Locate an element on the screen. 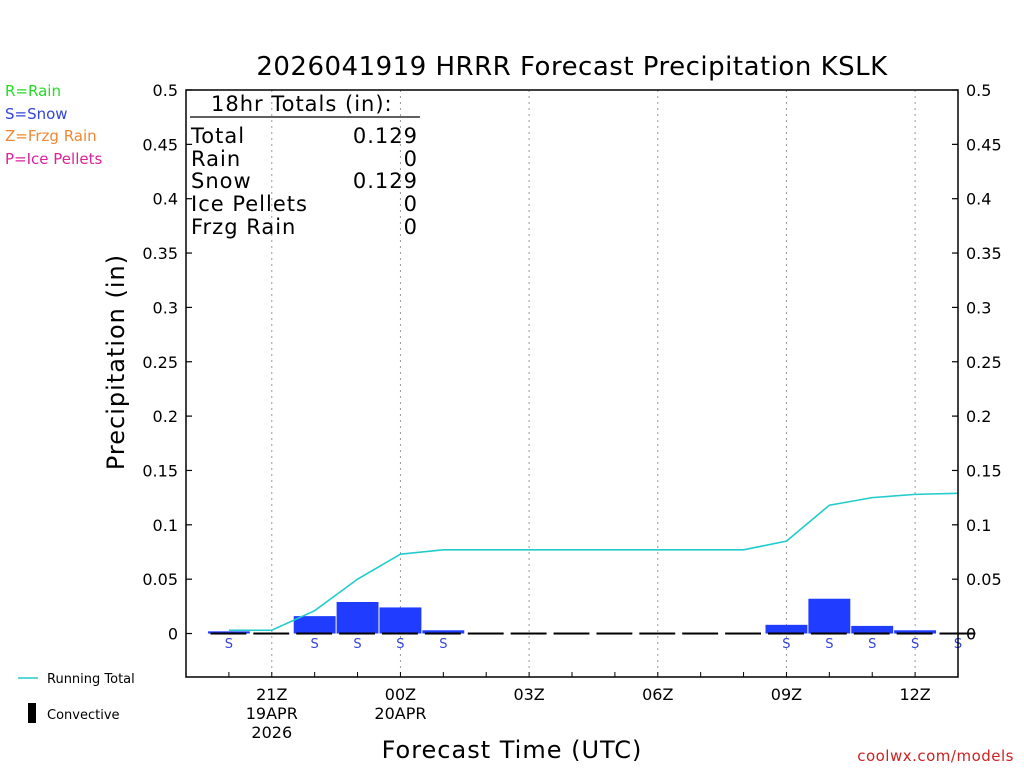  legend-convective: Convective is located at coordinates (83, 715).